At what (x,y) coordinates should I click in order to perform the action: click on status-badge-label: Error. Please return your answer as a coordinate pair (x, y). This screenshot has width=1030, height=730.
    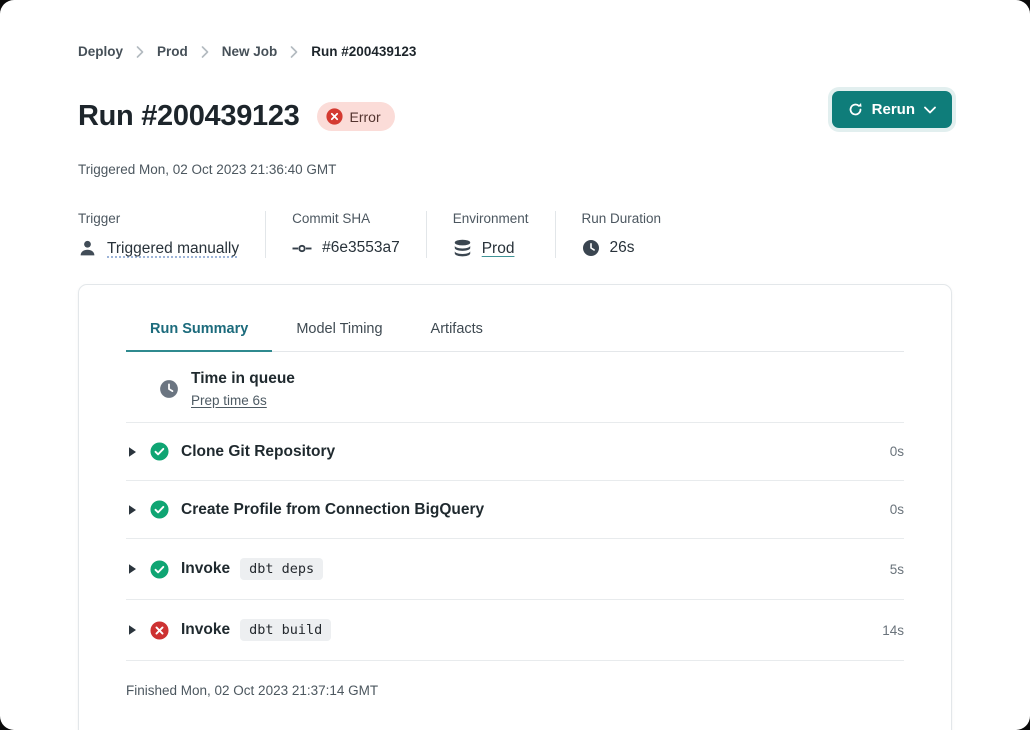
    Looking at the image, I should click on (365, 116).